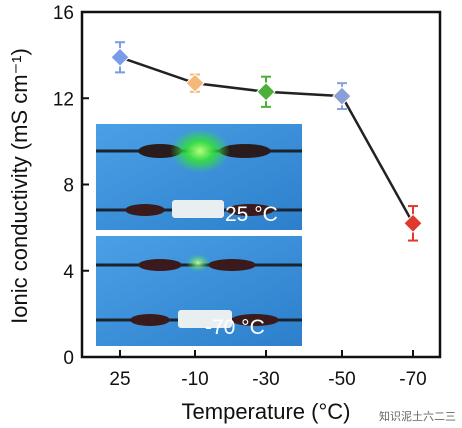 This screenshot has height=428, width=462. Describe the element at coordinates (266, 411) in the screenshot. I see `x-axis-title: Temperature (°C)` at that location.